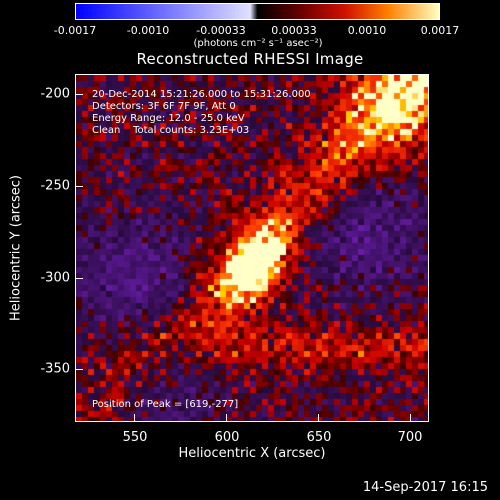  I want to click on colorbar-label-3: 0.00033, so click(294, 30).